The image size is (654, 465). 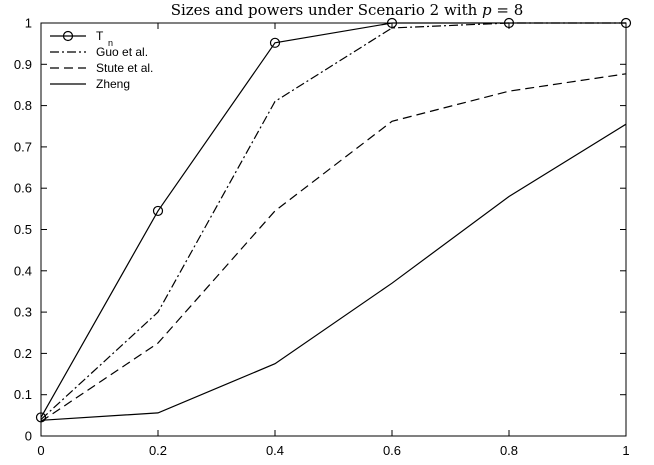 What do you see at coordinates (326, 10) in the screenshot?
I see `title-prefix: Sizes and powers under Scenario 2 with` at bounding box center [326, 10].